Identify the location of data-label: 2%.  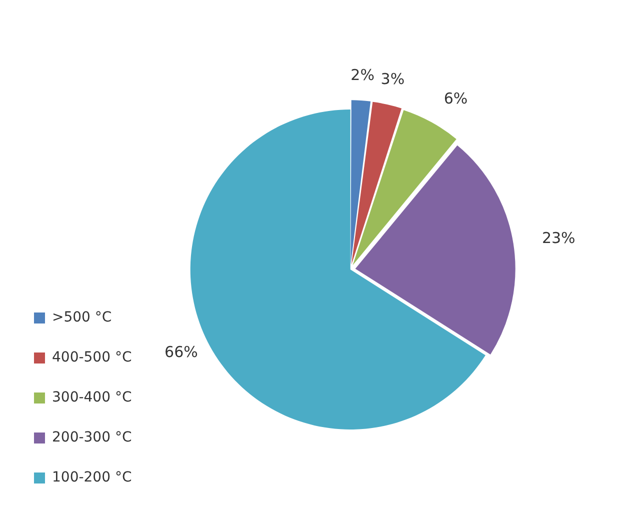
(362, 75).